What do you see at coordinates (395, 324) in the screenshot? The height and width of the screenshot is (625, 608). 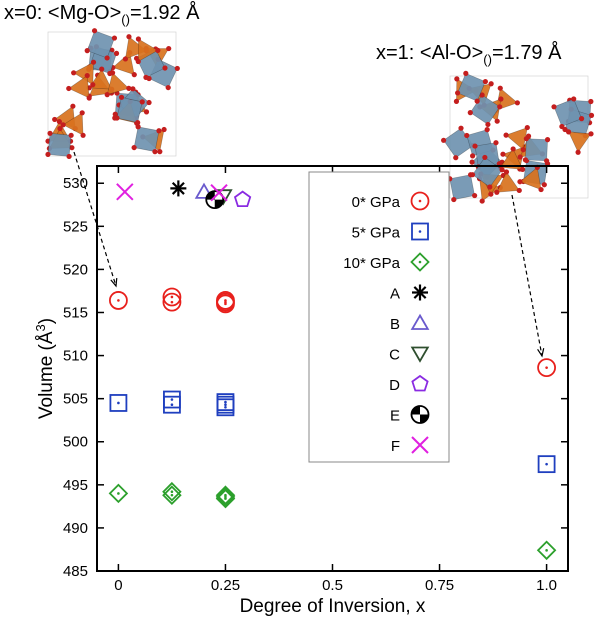 I see `legend-label: B` at bounding box center [395, 324].